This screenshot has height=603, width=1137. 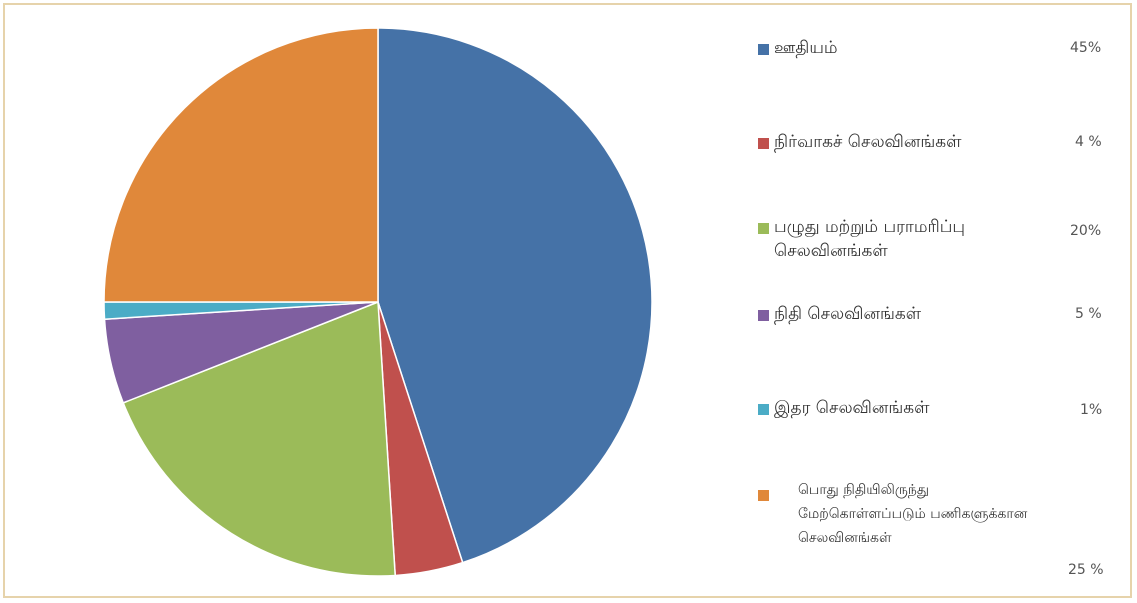 What do you see at coordinates (1088, 142) in the screenshot?
I see `legend-value: 4 %` at bounding box center [1088, 142].